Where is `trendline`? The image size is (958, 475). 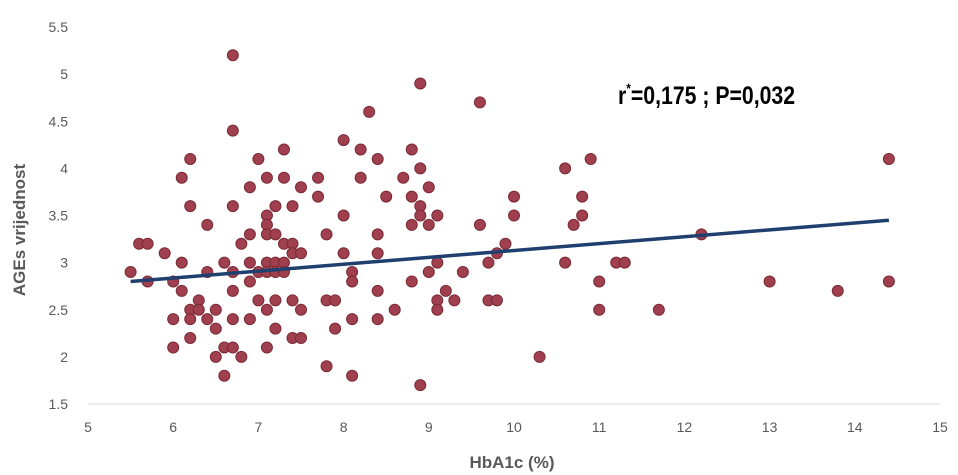 trendline is located at coordinates (510, 251).